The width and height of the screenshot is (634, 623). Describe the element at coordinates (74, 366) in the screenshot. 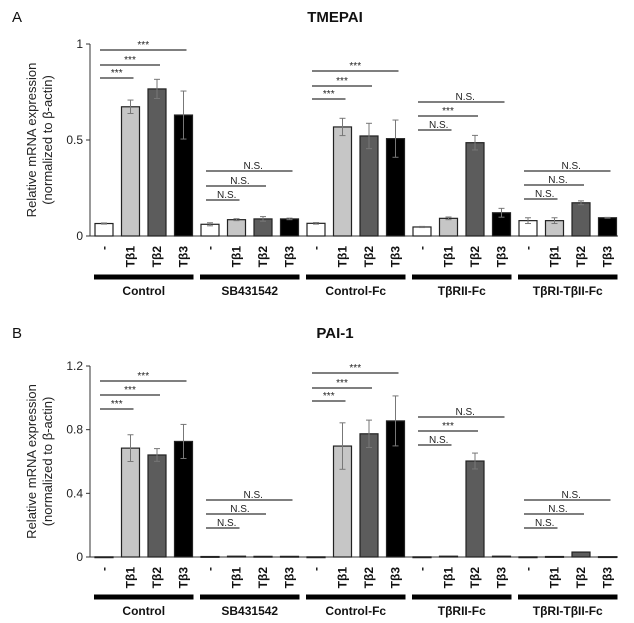

I see `y-tick-label: 1.2` at that location.